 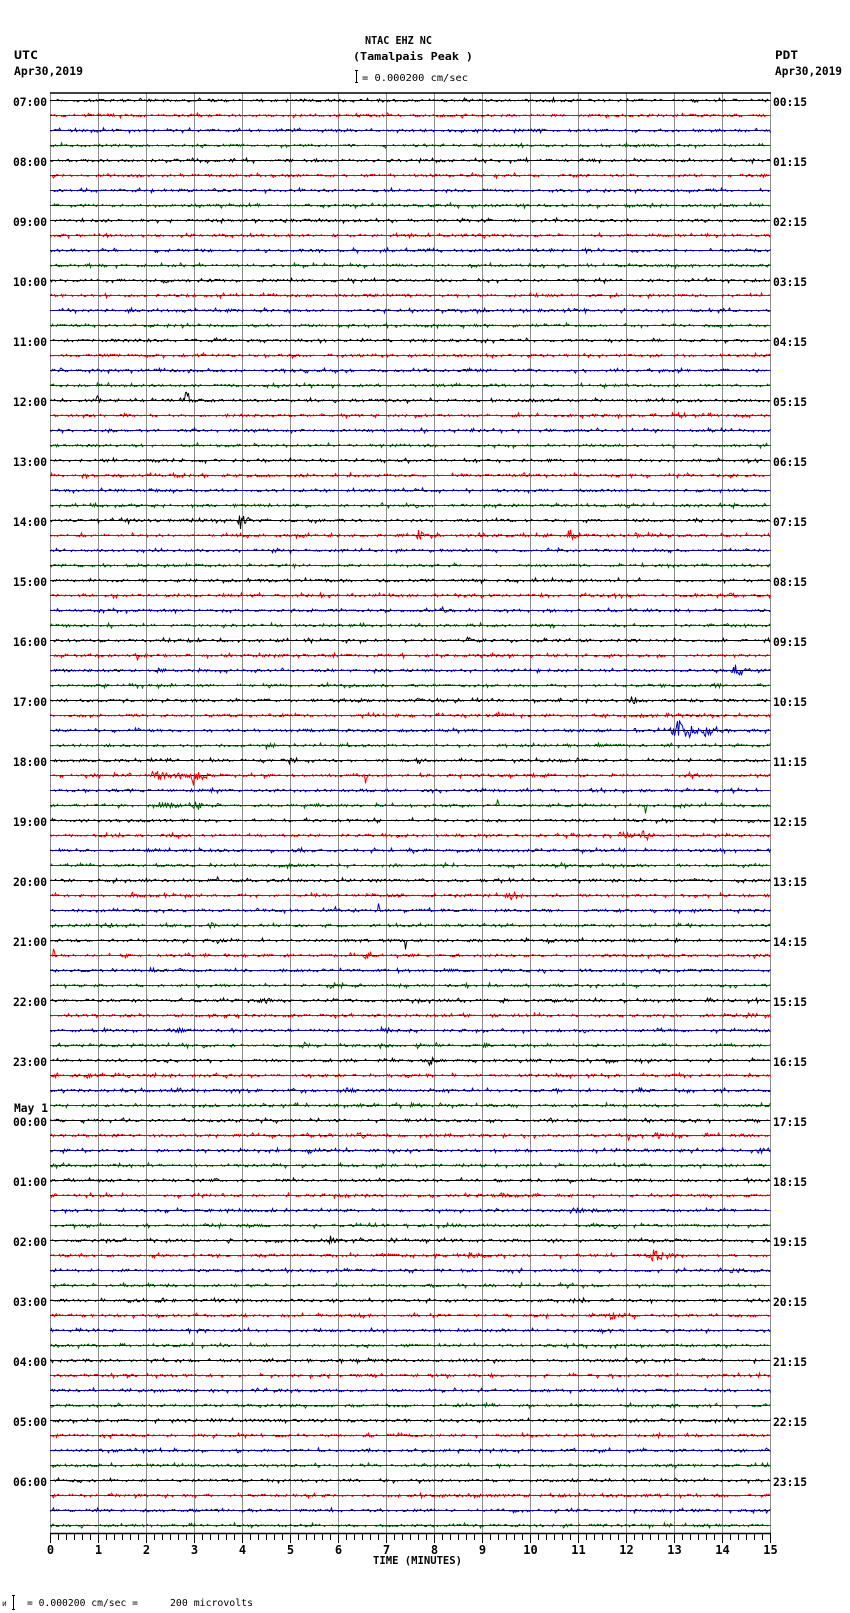 I want to click on pdt-hour-label: 00:15, so click(x=790, y=102).